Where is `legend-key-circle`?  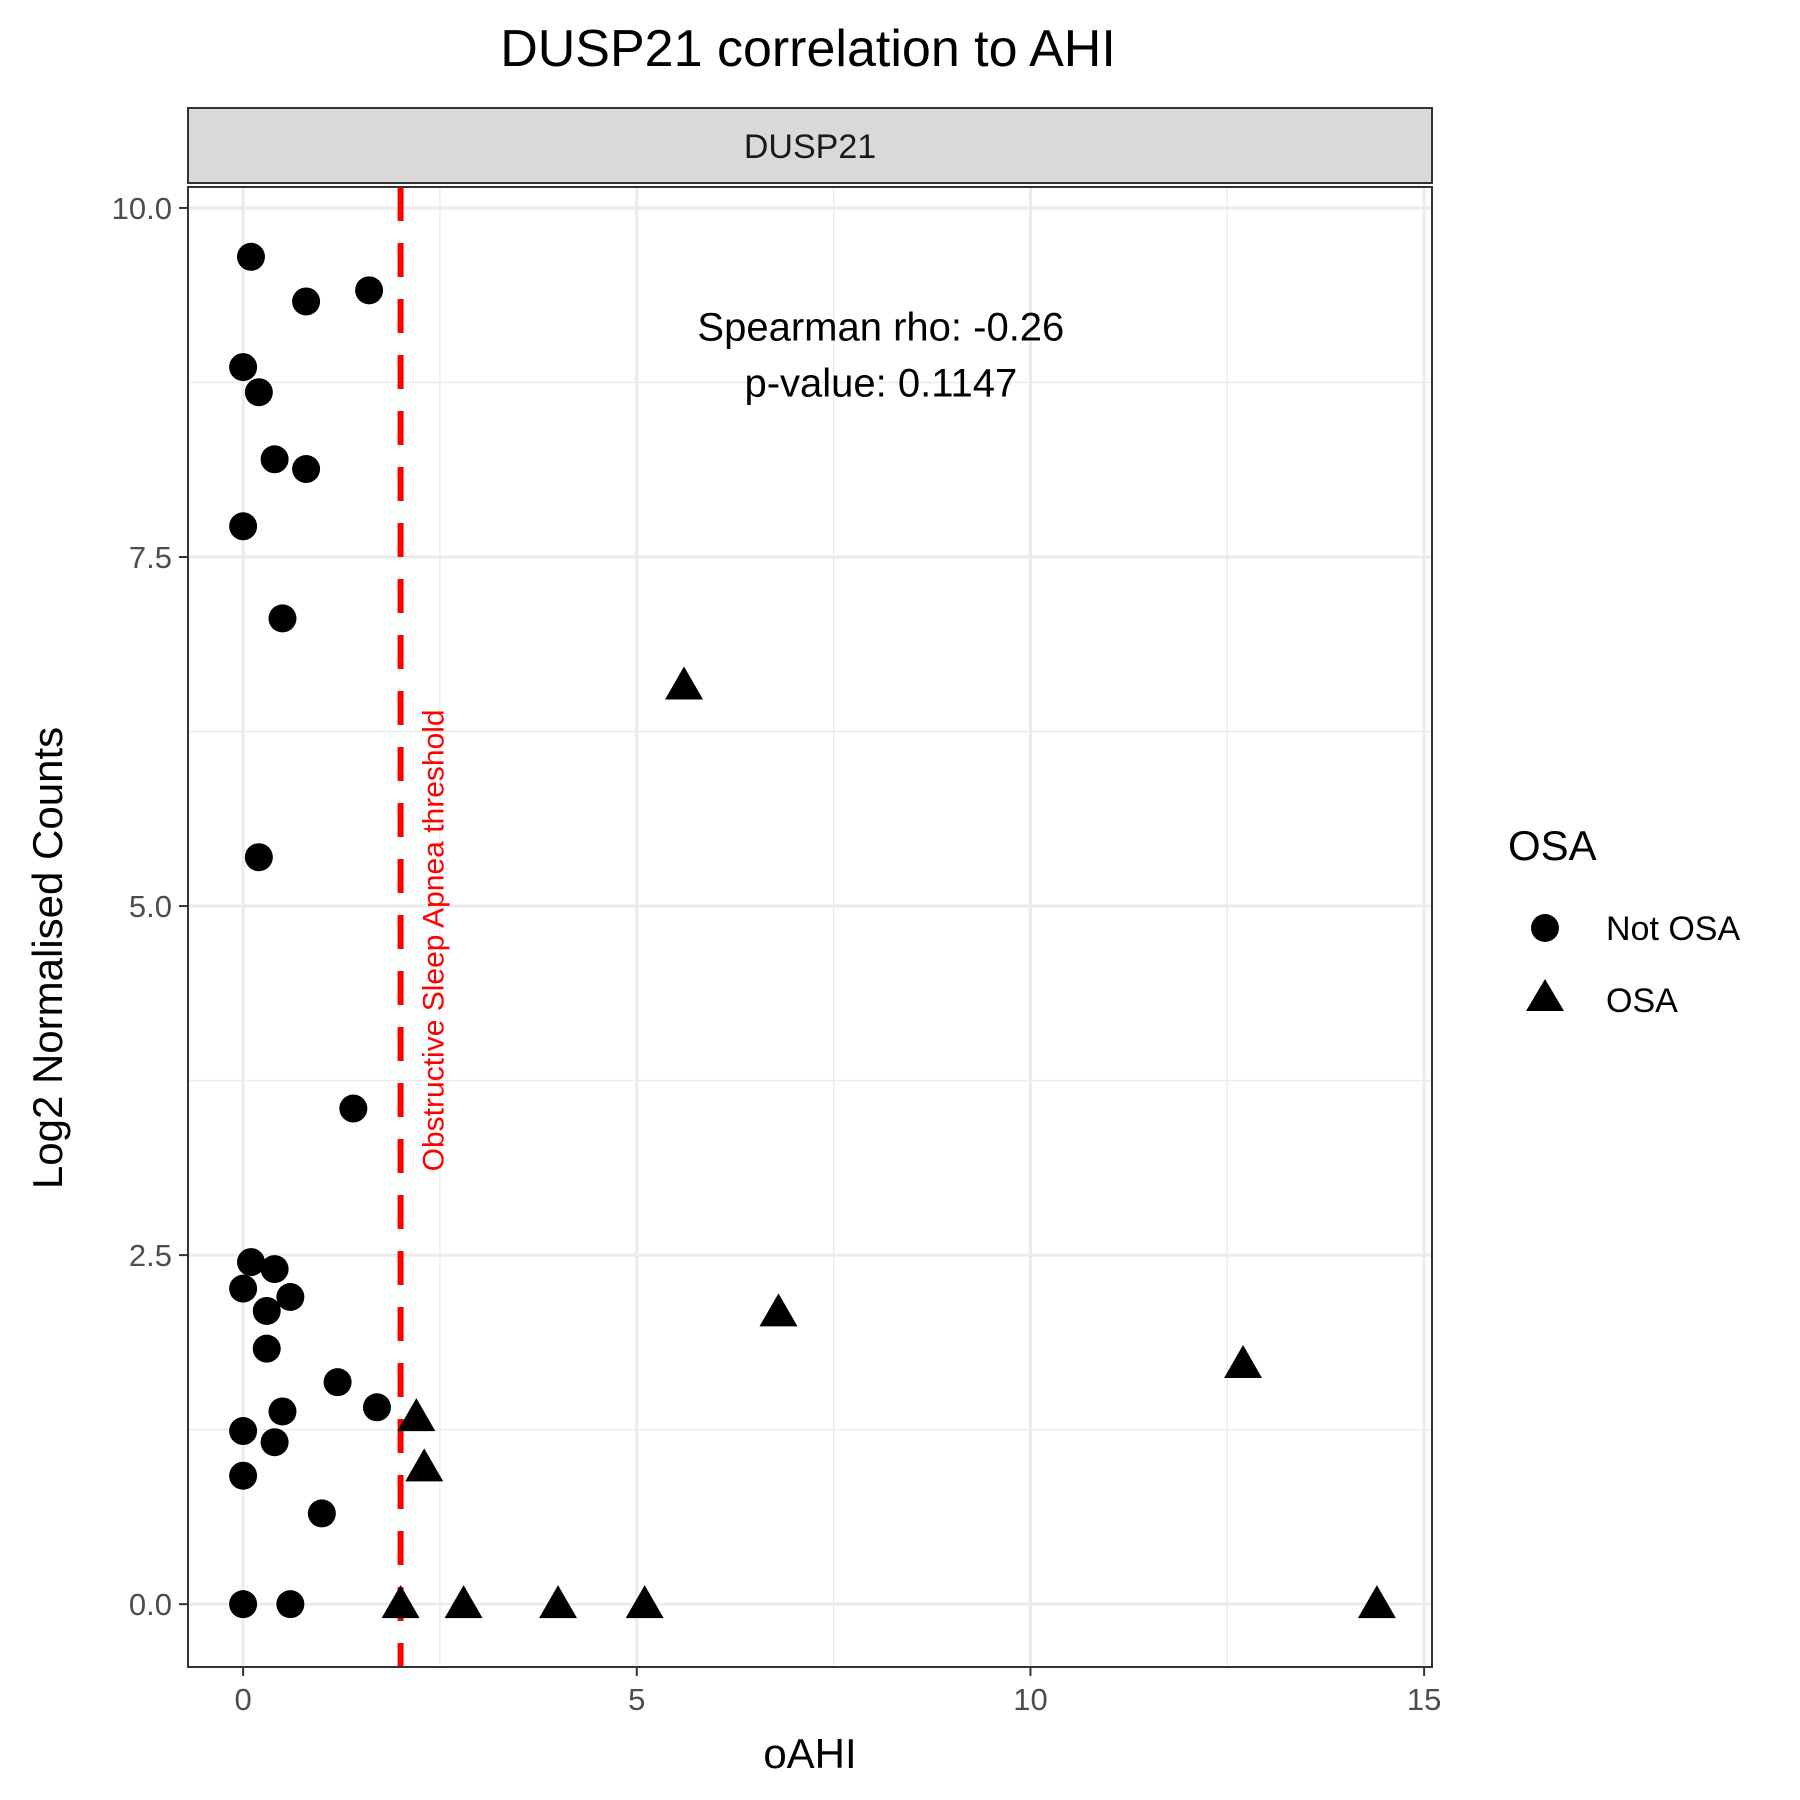
legend-key-circle is located at coordinates (1545, 928).